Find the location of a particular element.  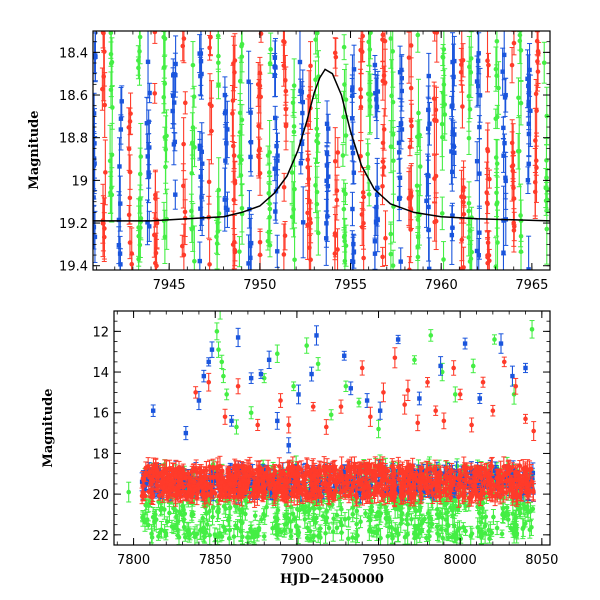

top-y-axis-label: Magnitude is located at coordinates (34, 149).